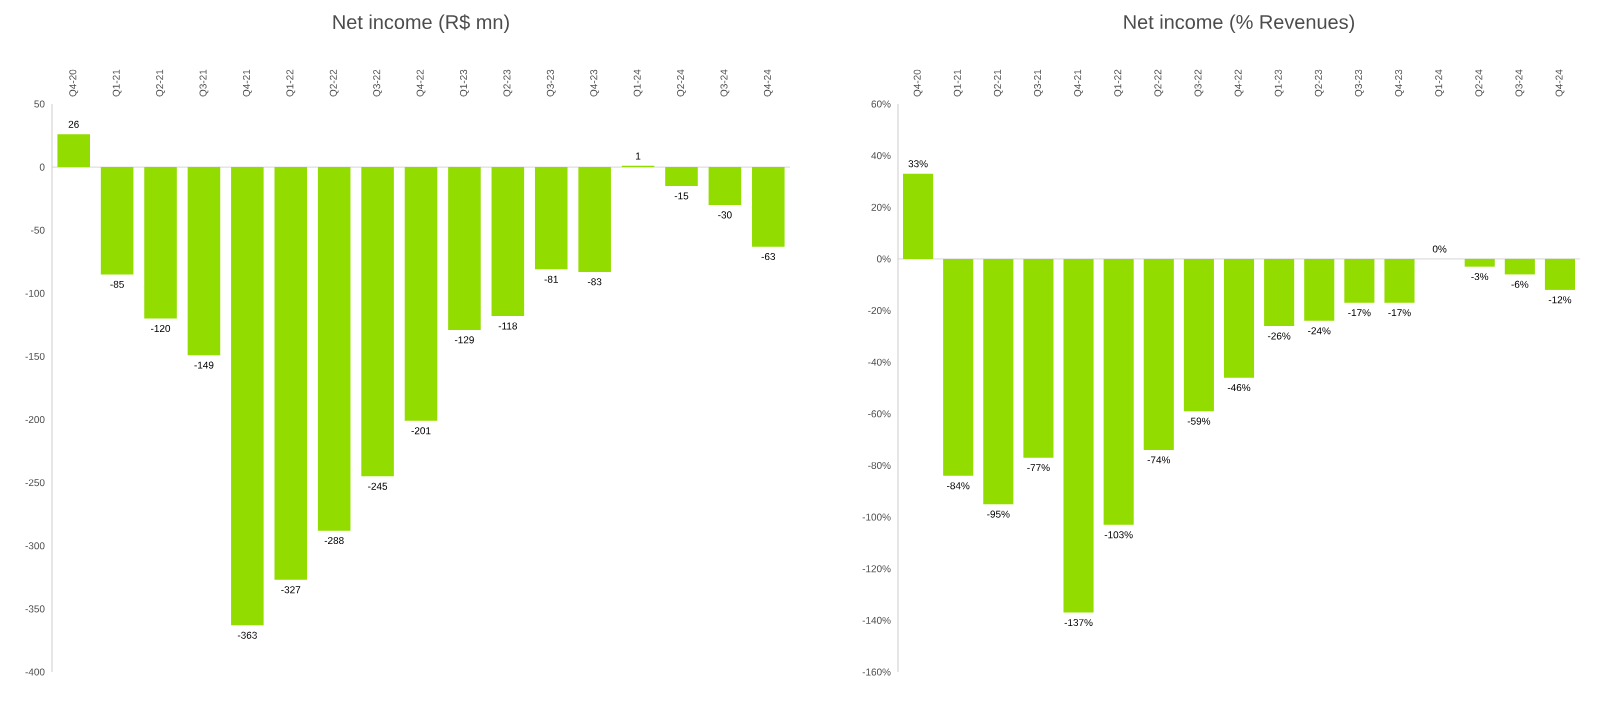 This screenshot has height=708, width=1600. Describe the element at coordinates (421, 23) in the screenshot. I see `chart-title: Net income (R$ mn)` at that location.